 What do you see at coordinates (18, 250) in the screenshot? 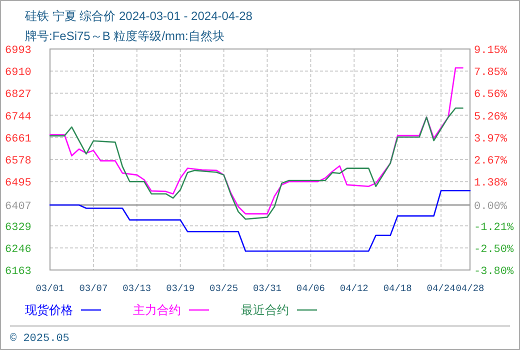
I see `y-tick-label: 6246` at bounding box center [18, 250].